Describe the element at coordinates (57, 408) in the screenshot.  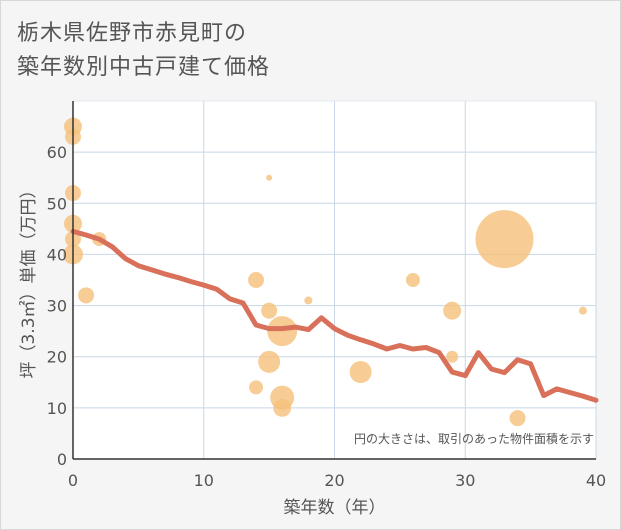
I see `y-tick-label: 10` at that location.